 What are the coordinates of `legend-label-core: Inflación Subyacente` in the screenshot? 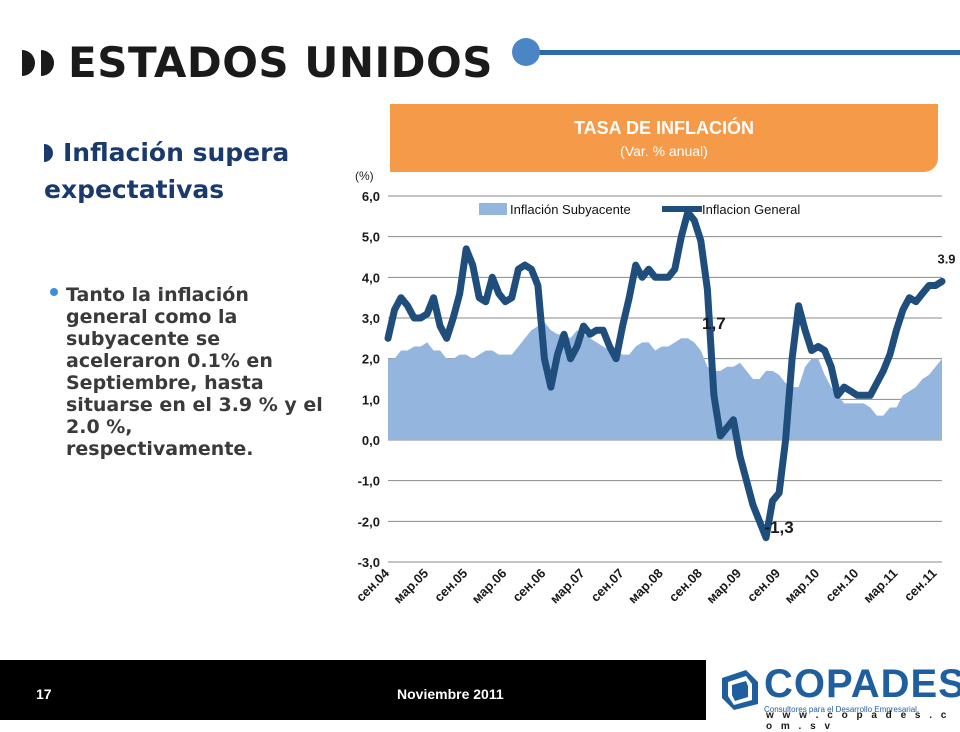 It's located at (570, 209).